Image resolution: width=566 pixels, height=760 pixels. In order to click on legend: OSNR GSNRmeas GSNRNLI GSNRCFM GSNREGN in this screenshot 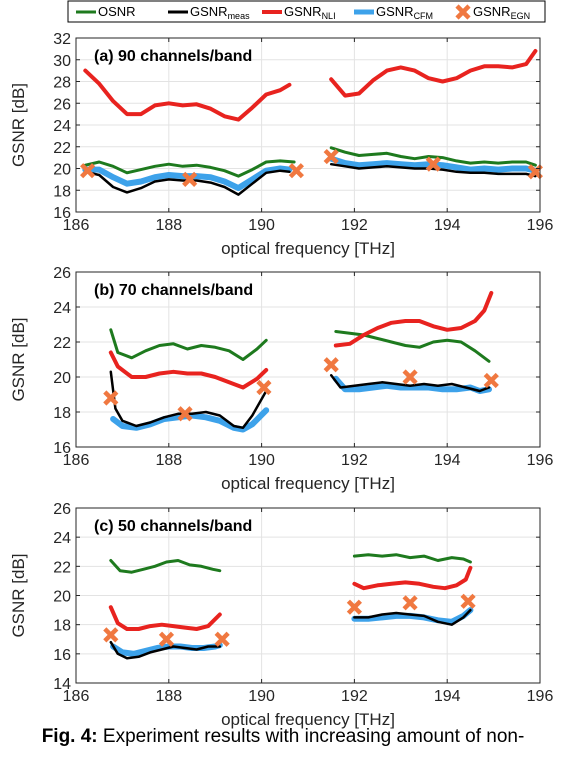, I will do `click(306, 11)`.